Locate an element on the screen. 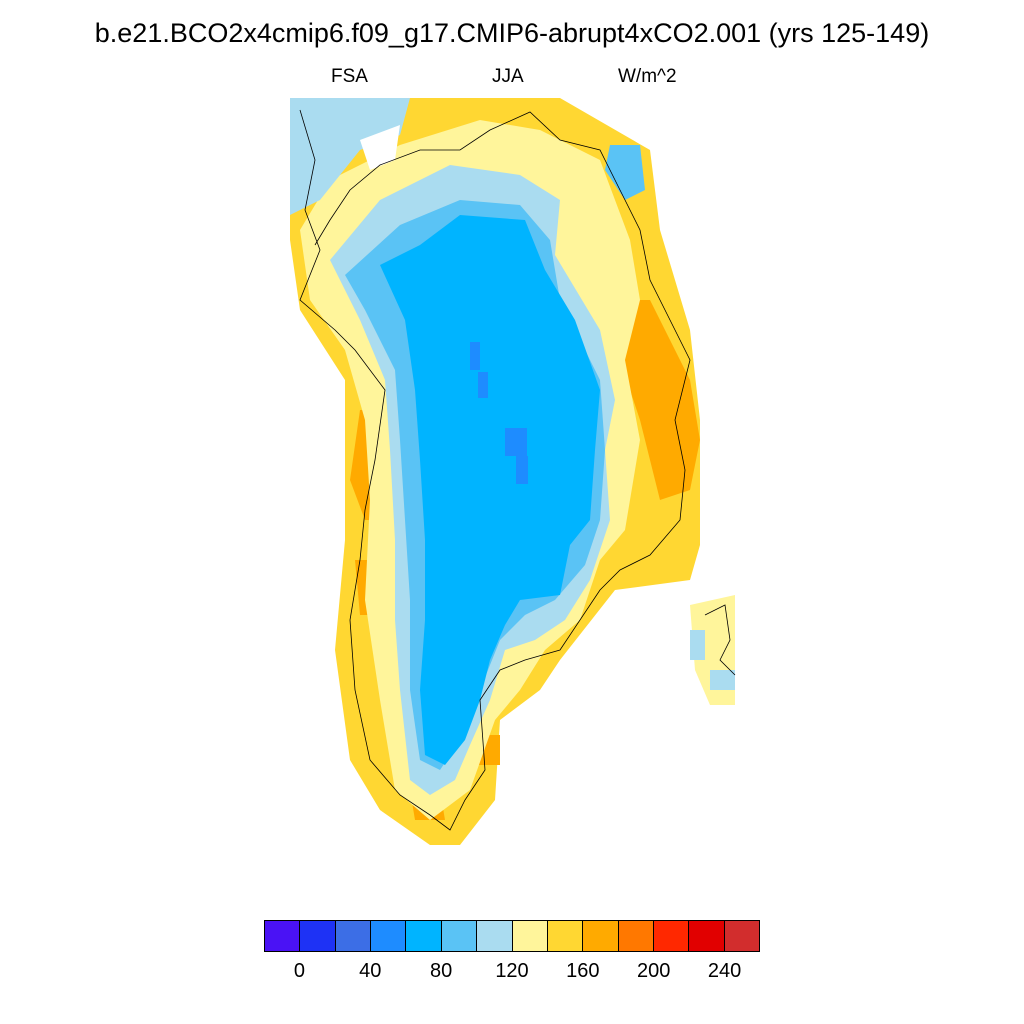 This screenshot has height=1024, width=1024. nw-blue-patch is located at coordinates (350, 156).